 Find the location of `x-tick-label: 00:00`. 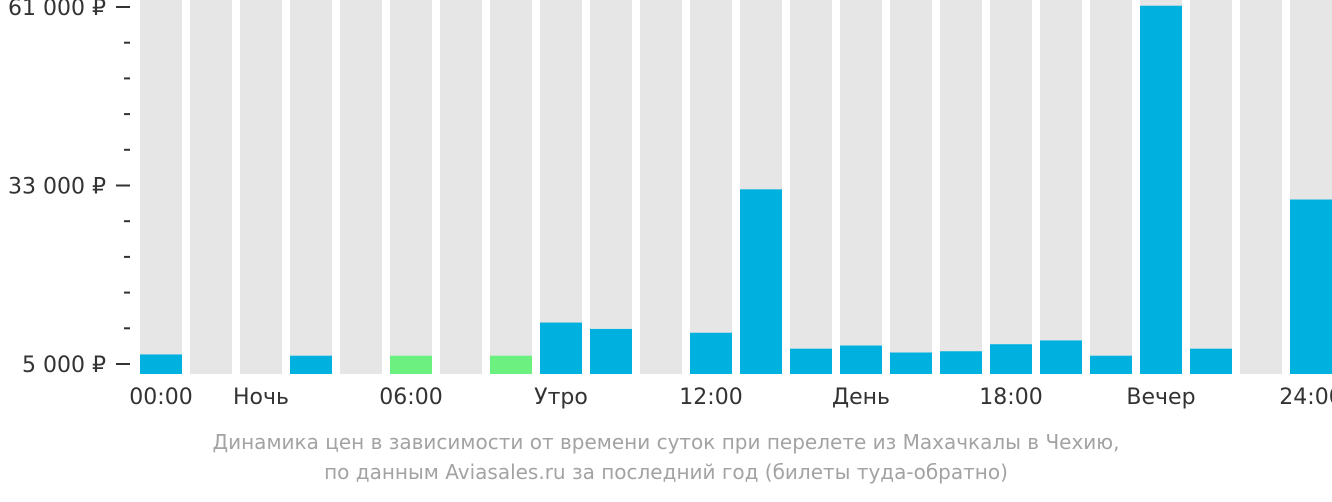

x-tick-label: 00:00 is located at coordinates (160, 397).